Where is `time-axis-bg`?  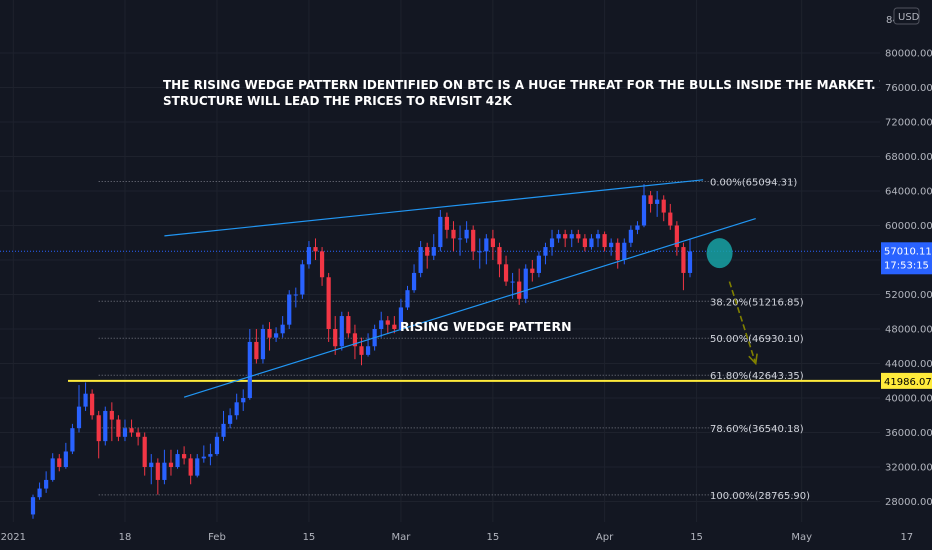
time-axis-bg is located at coordinates (466, 536).